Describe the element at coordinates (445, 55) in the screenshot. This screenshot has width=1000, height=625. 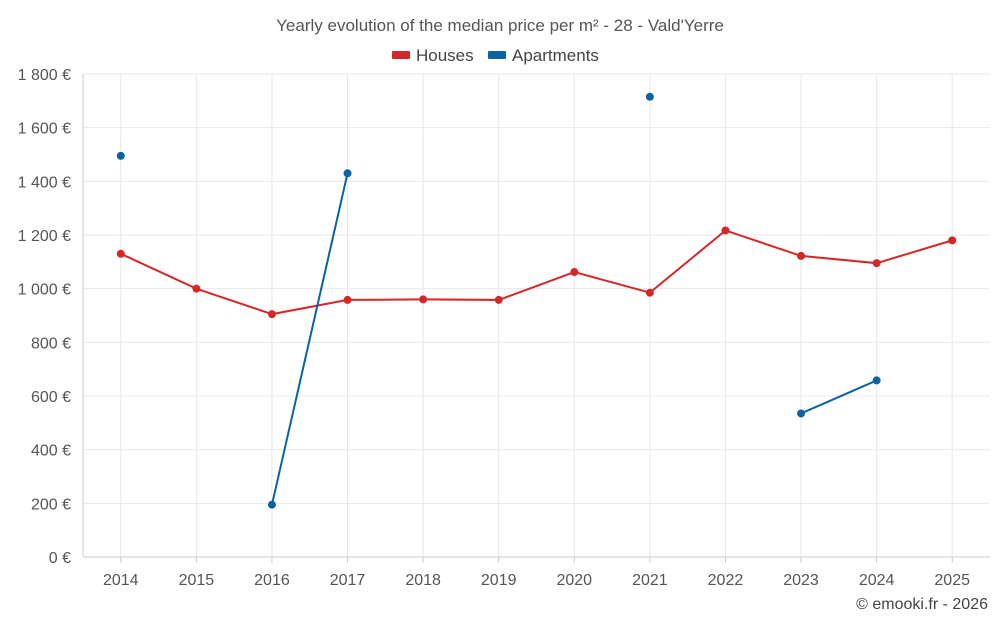
I see `legend-label-houses: Houses` at that location.